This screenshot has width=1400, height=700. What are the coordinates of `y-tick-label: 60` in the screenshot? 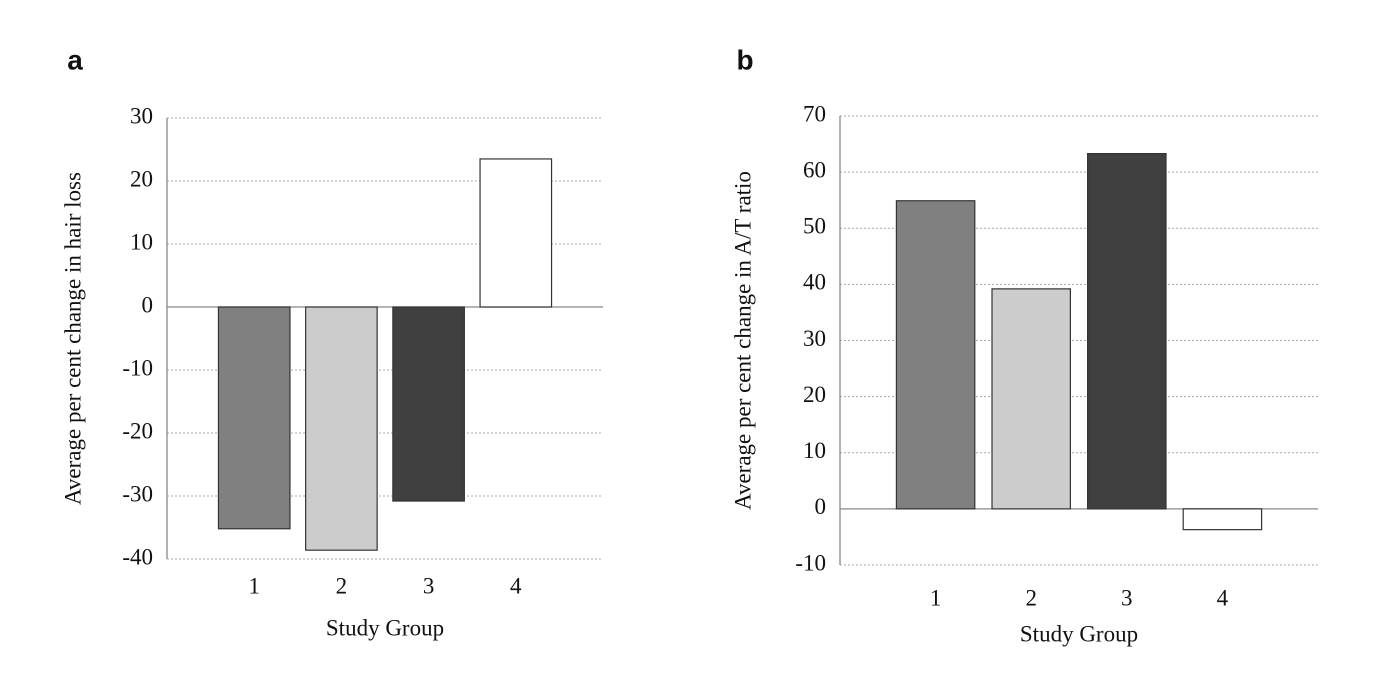 It's located at (814, 169).